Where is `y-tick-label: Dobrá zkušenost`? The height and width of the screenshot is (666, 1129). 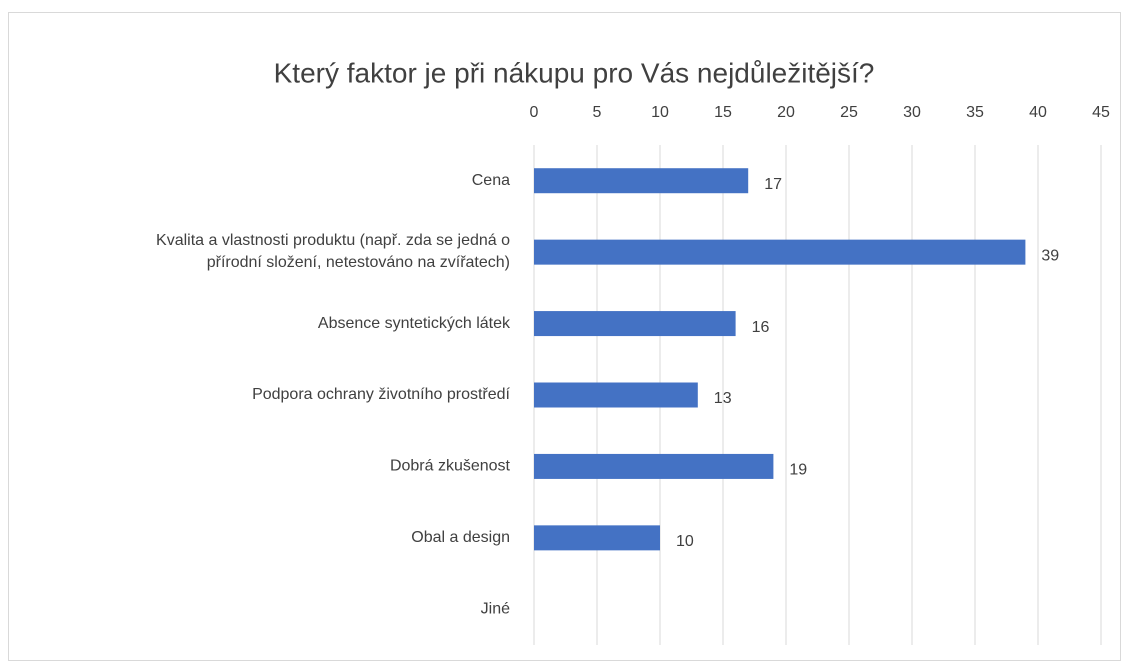
y-tick-label: Dobrá zkušenost is located at coordinates (450, 466).